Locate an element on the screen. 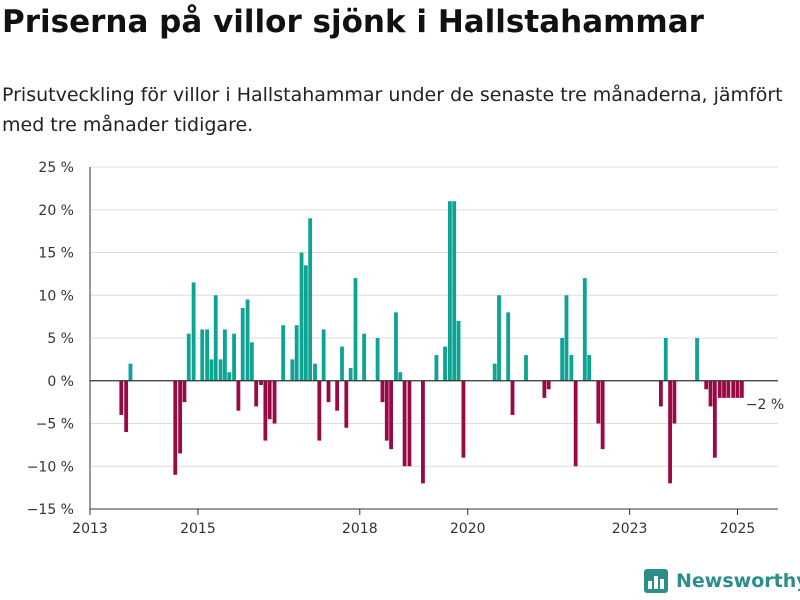 Image resolution: width=800 pixels, height=600 pixels. chart-title: Priserna på villor sjönk i Hallstahammar is located at coordinates (353, 22).